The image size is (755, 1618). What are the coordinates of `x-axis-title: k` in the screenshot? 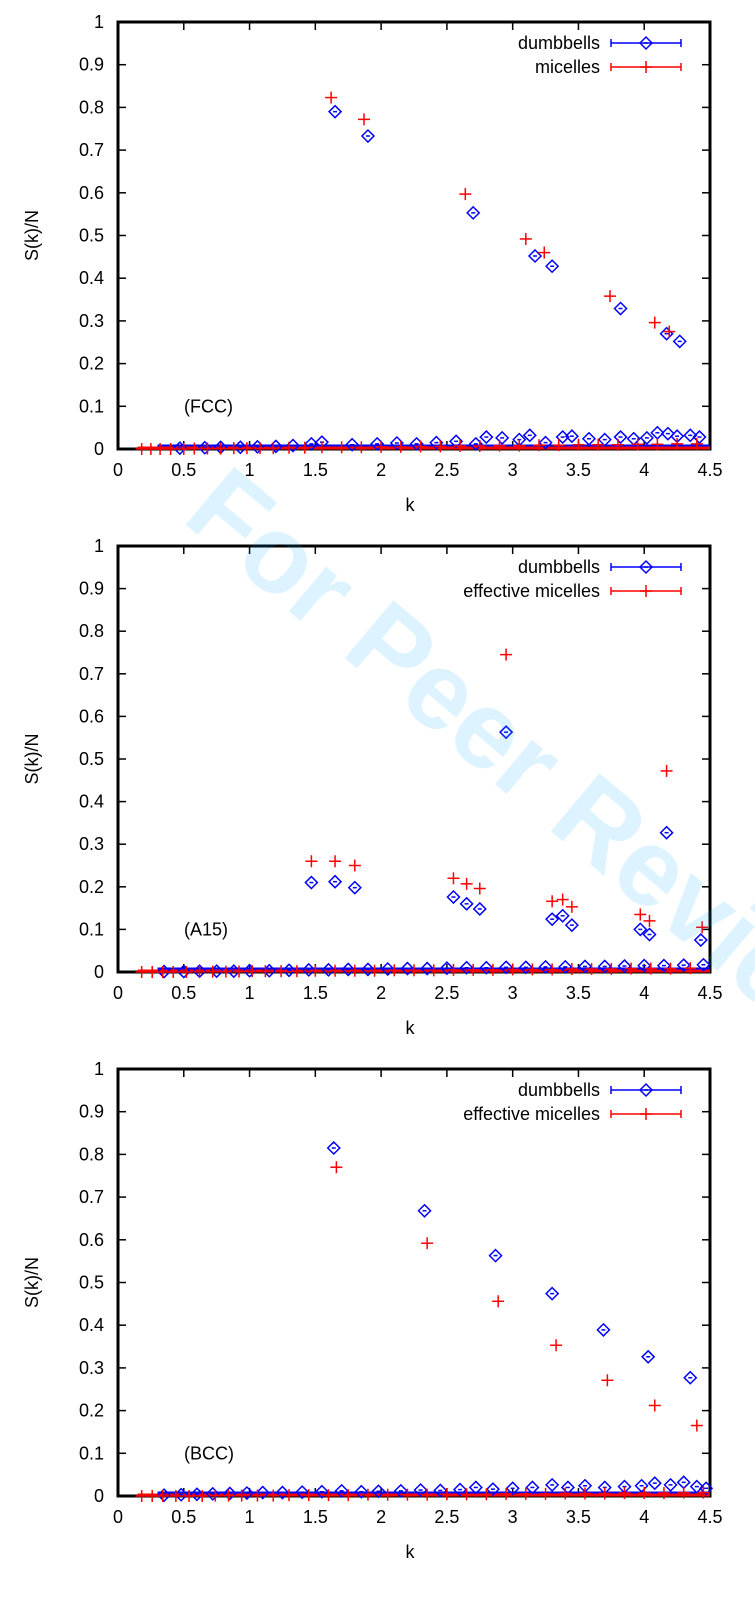 It's located at (411, 1028).